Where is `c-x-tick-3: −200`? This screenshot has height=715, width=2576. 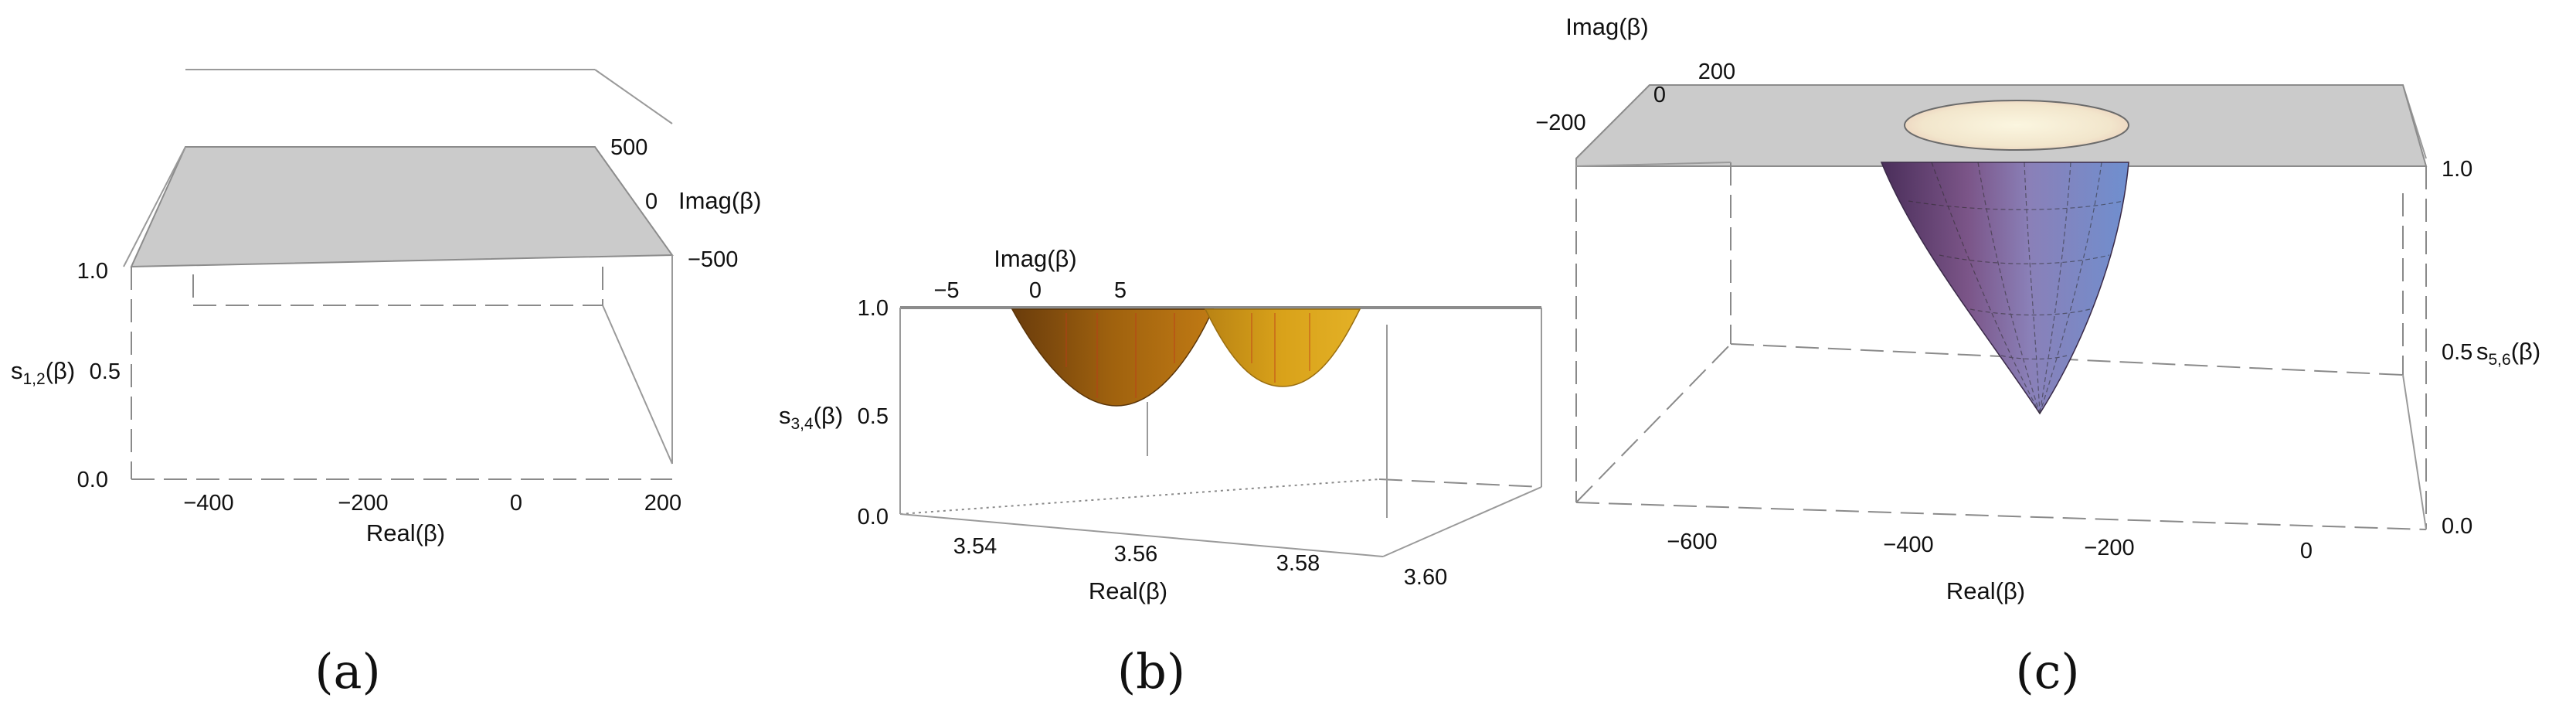 c-x-tick-3: −200 is located at coordinates (2109, 548).